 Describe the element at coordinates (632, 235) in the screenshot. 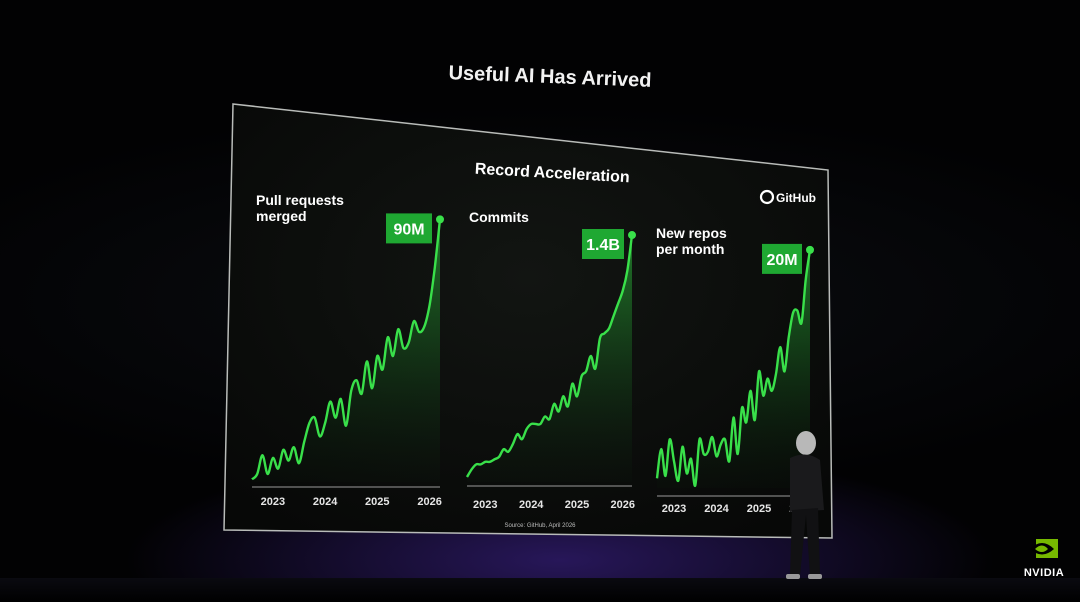

I see `chart-2-end-point` at that location.